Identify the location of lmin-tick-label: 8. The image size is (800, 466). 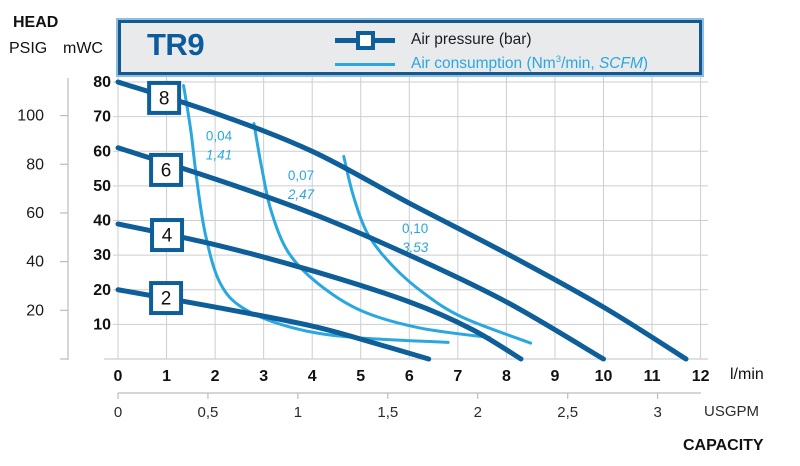
(506, 376).